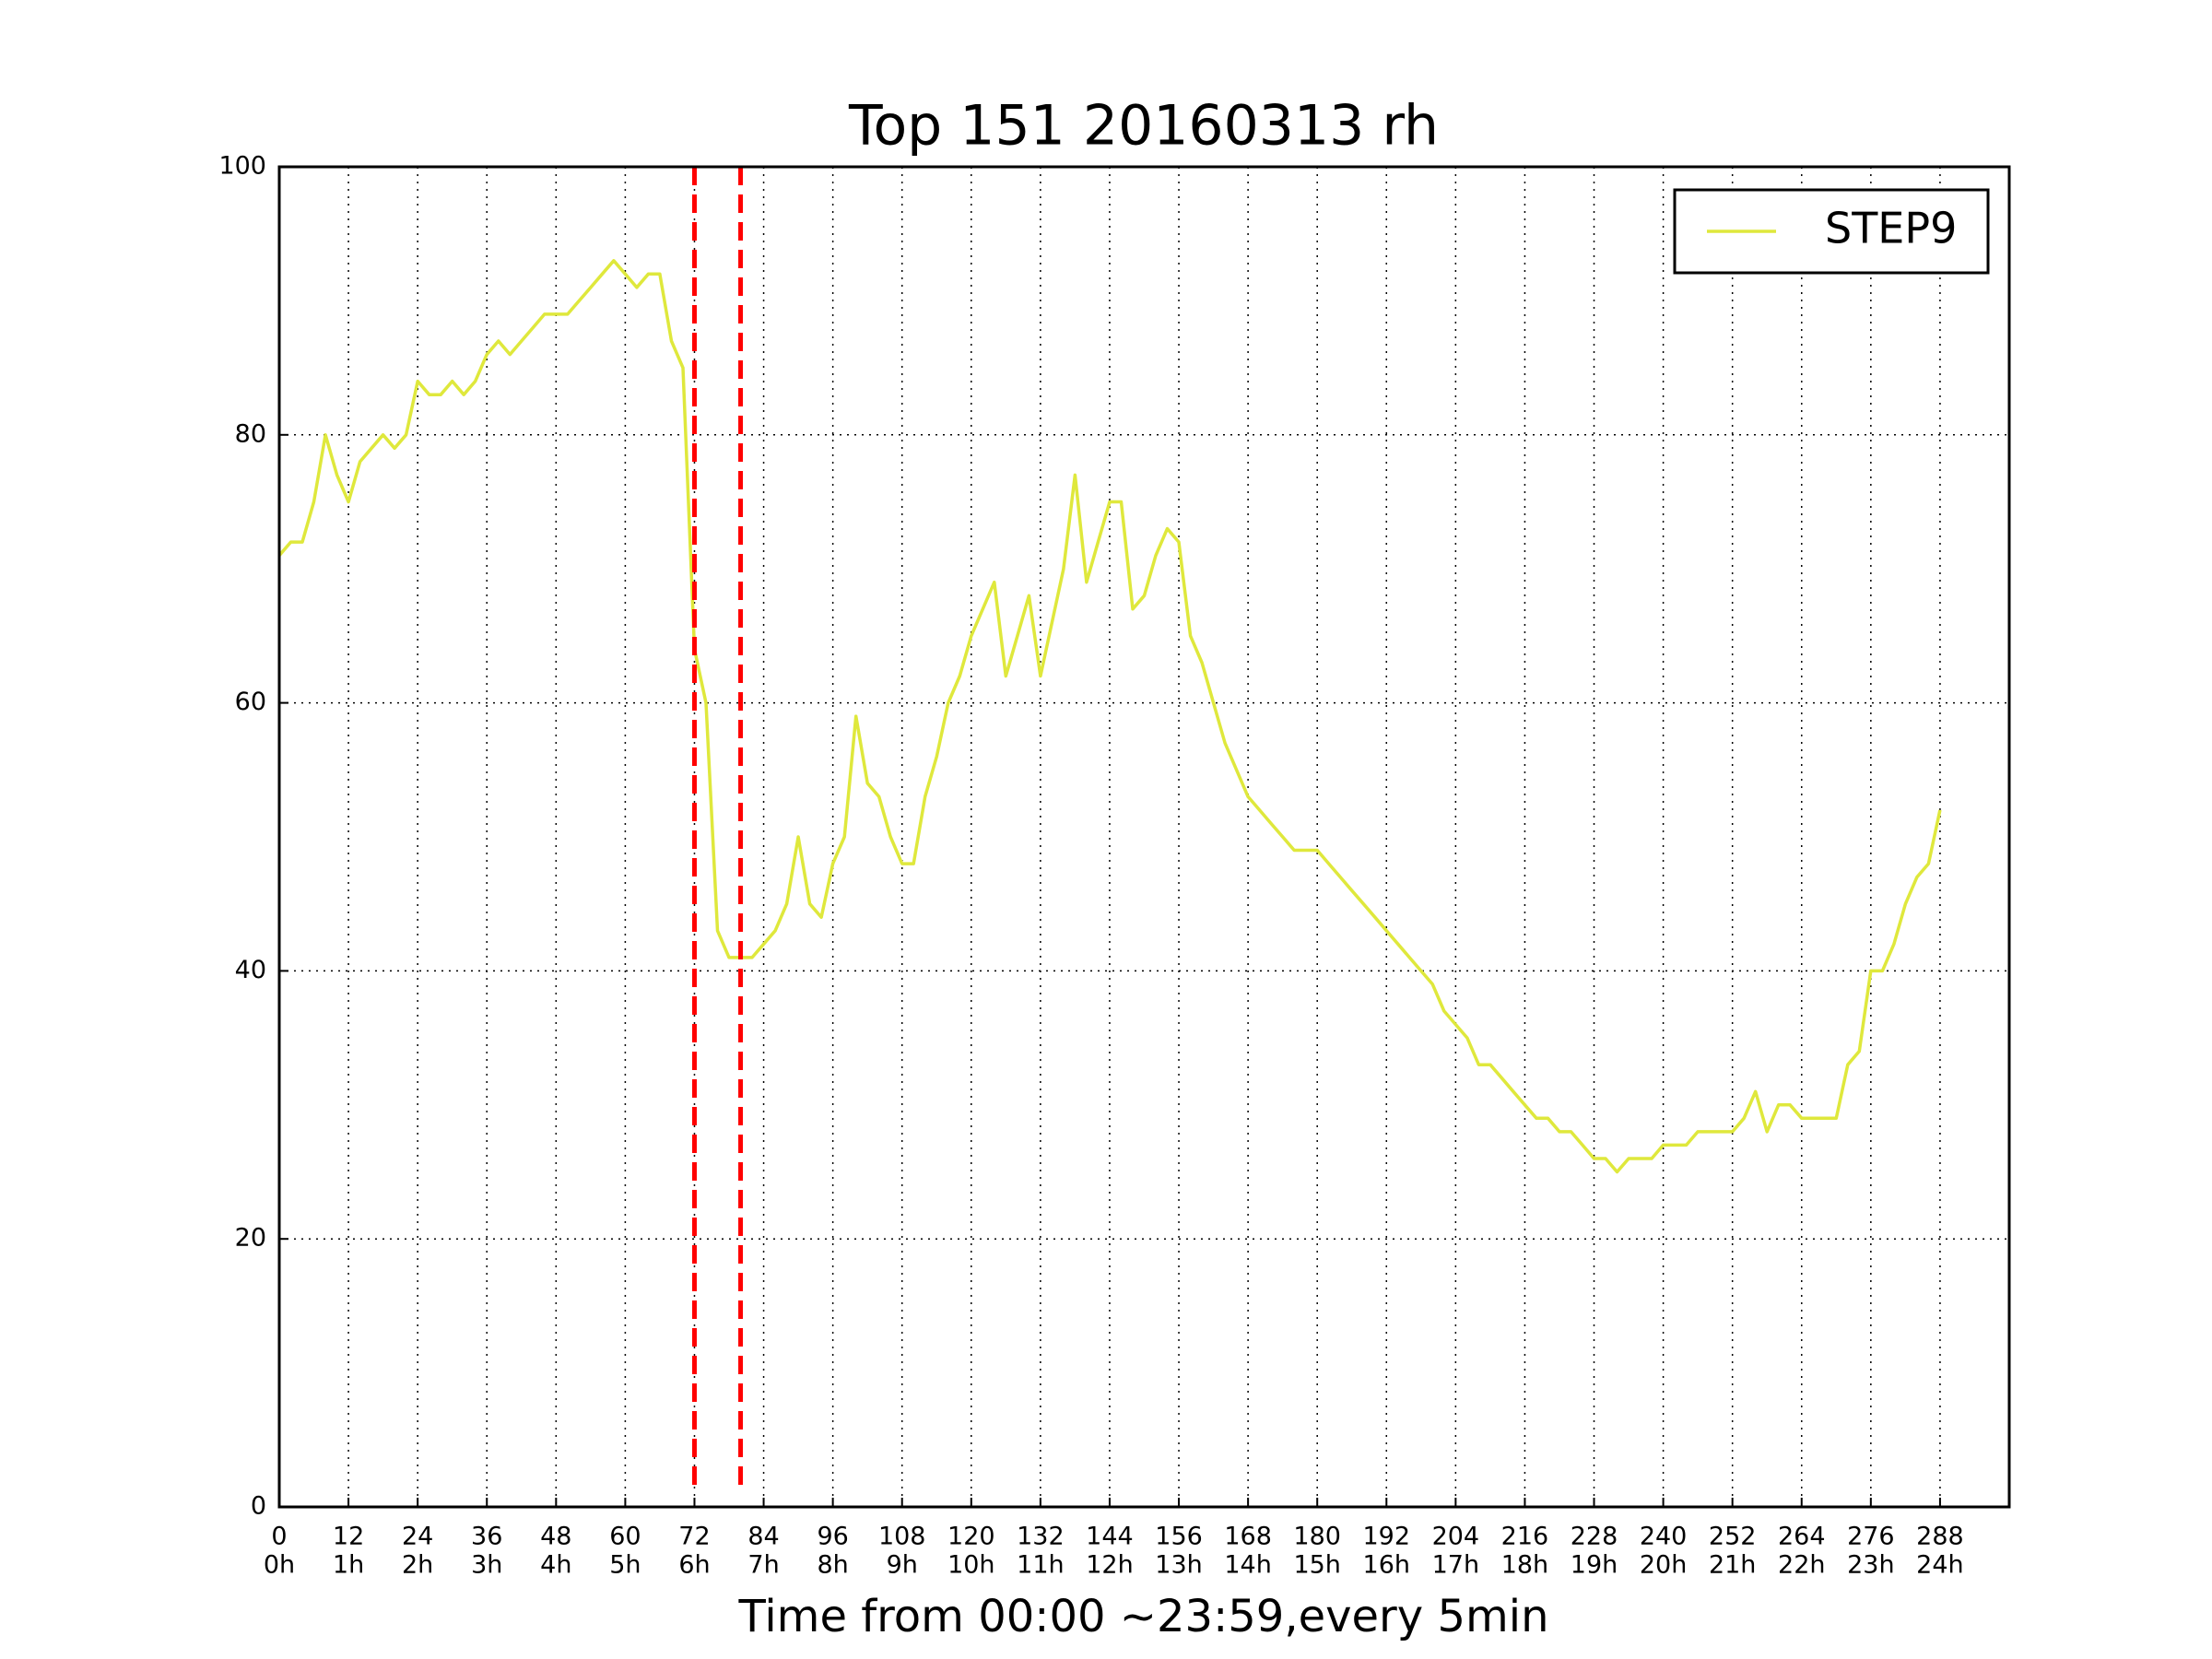 This screenshot has width=2212, height=1659. Describe the element at coordinates (625, 1565) in the screenshot. I see `x-tick-hour-label: 5h` at that location.